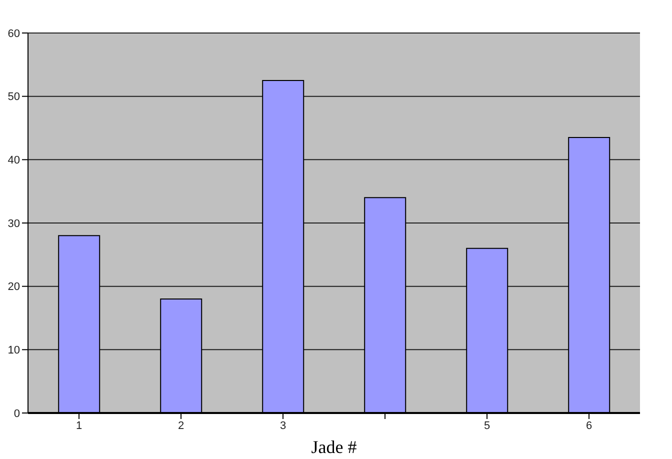 This screenshot has height=459, width=672. Describe the element at coordinates (17, 414) in the screenshot. I see `y-tick-label: 0` at that location.